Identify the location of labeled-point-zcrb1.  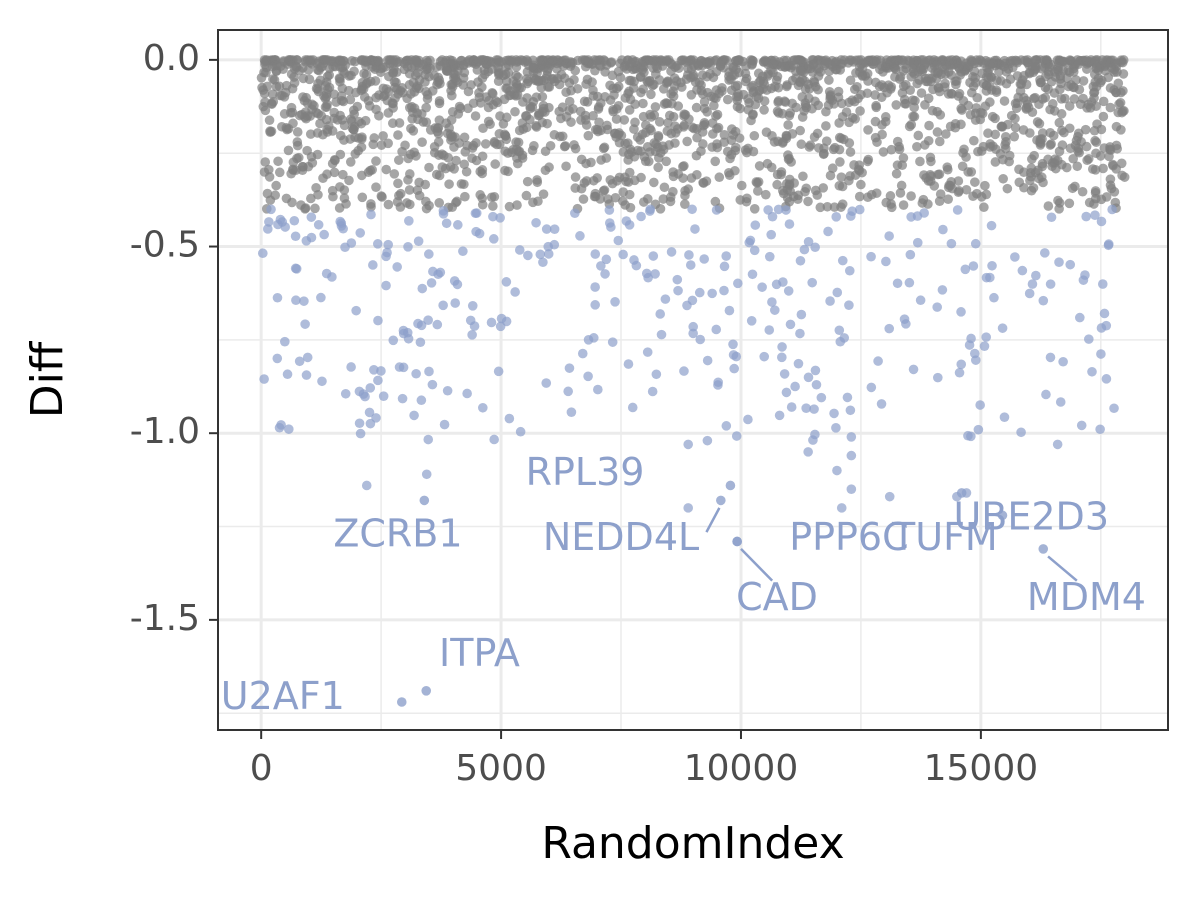
(424, 500).